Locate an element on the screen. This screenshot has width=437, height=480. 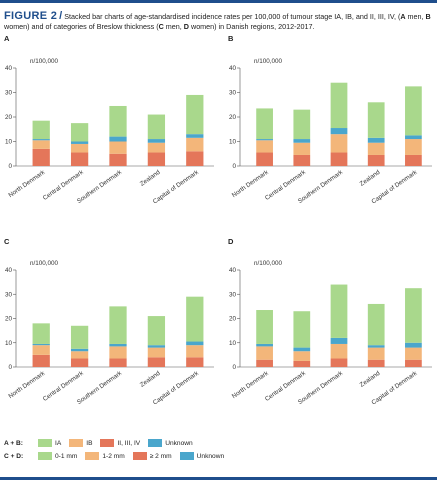
y-axis-title: n/100,000 is located at coordinates (268, 263).